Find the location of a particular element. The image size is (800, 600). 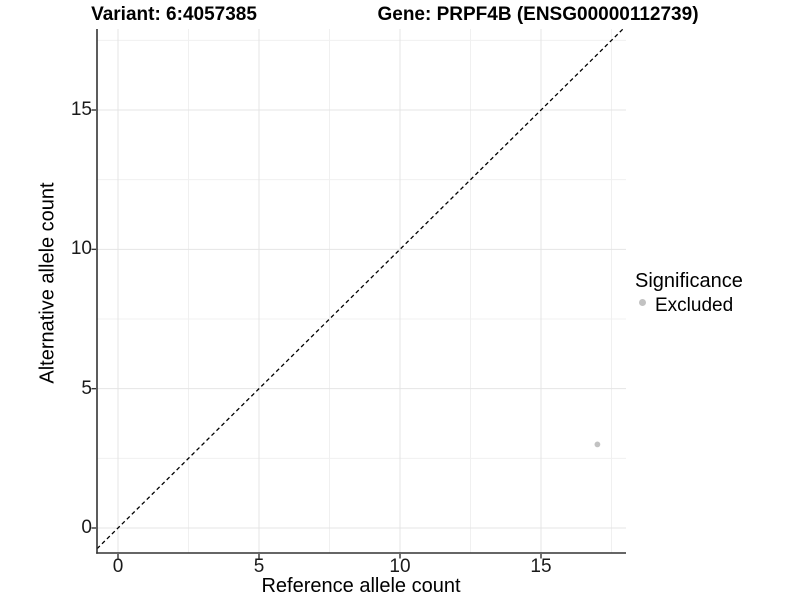

y-tick-label: 5 is located at coordinates (86, 388).